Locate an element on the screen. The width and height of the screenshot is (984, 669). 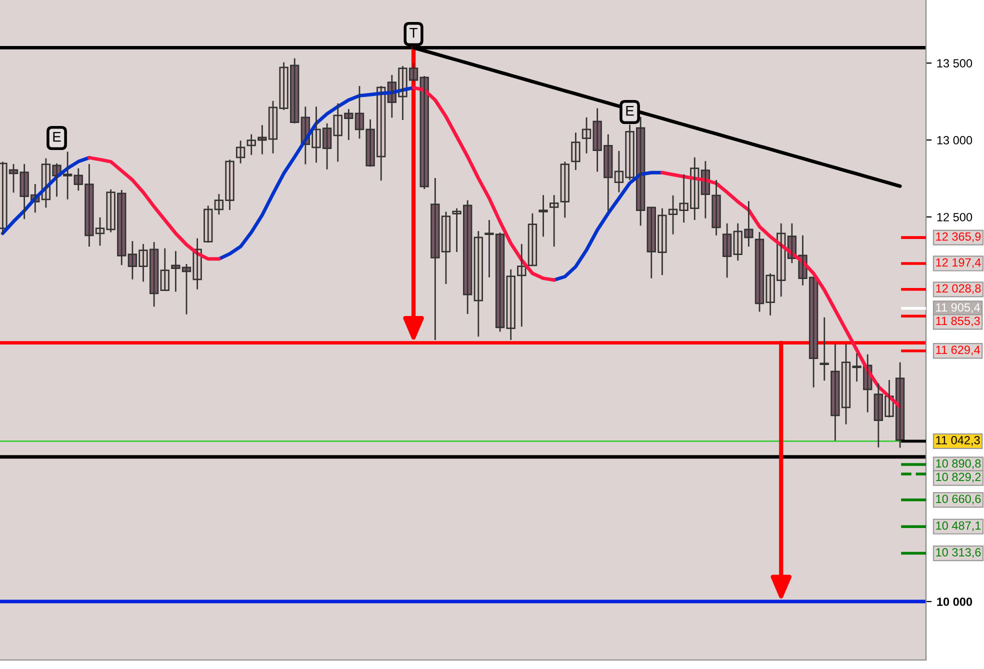
ref-line-label: 10 660,6 is located at coordinates (958, 499).